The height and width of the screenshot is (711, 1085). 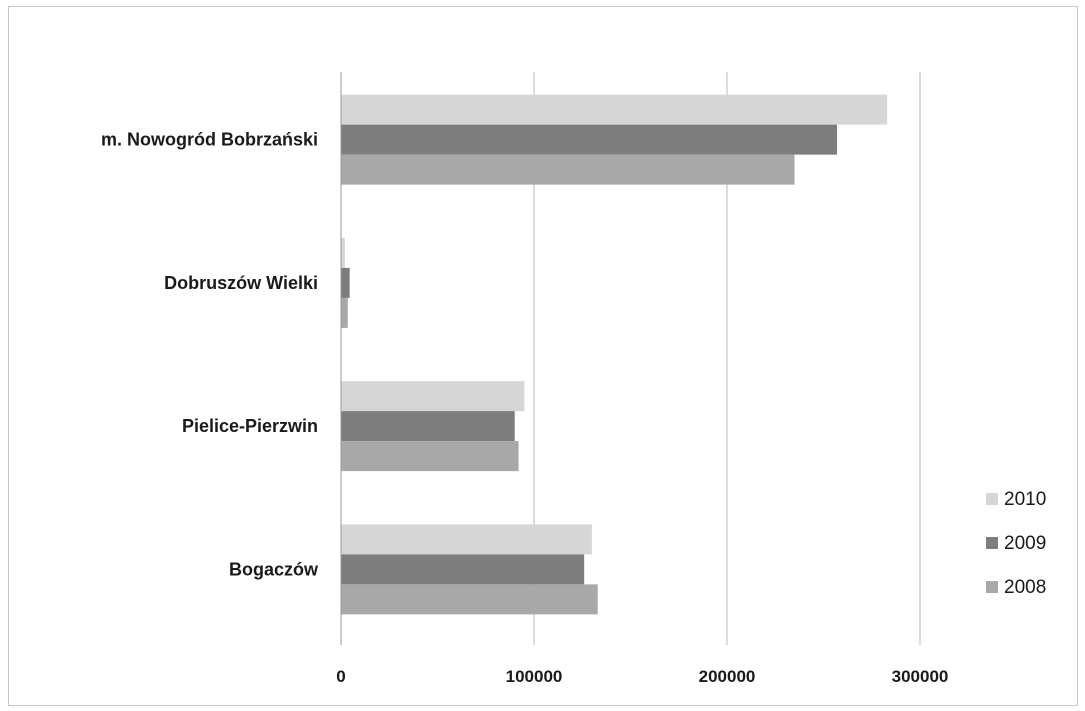 What do you see at coordinates (727, 676) in the screenshot?
I see `x-tick-label: 200000` at bounding box center [727, 676].